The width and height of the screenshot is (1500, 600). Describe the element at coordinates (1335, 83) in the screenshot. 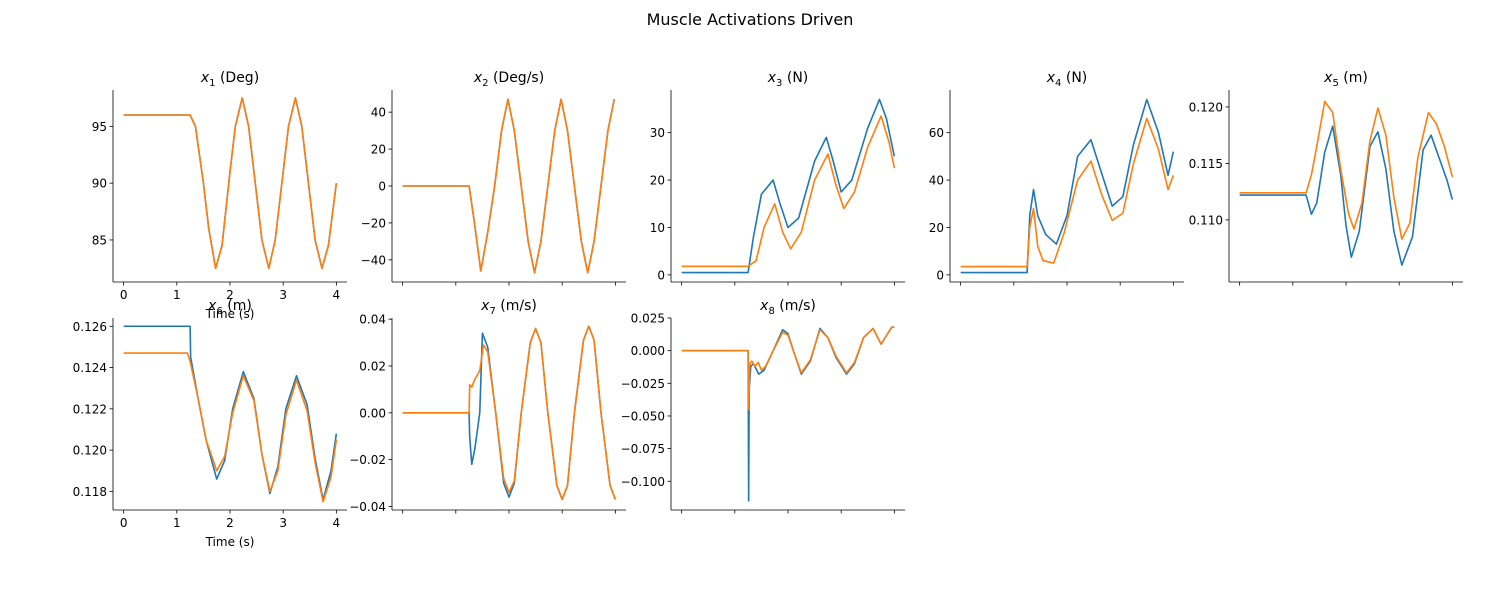

I see `title-subscript: 5` at that location.